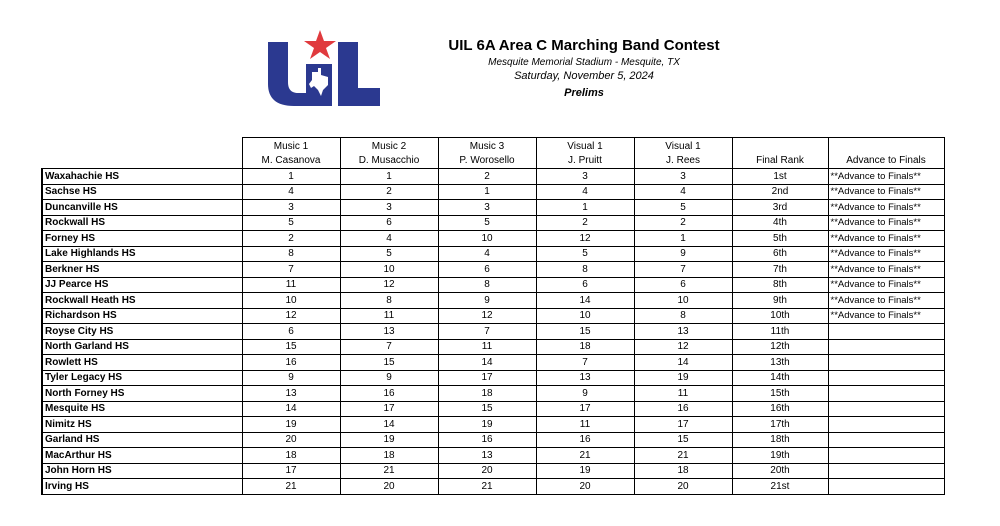 Image resolution: width=1000 pixels, height=526 pixels. I want to click on school-name-cell: Garland HS, so click(142, 439).